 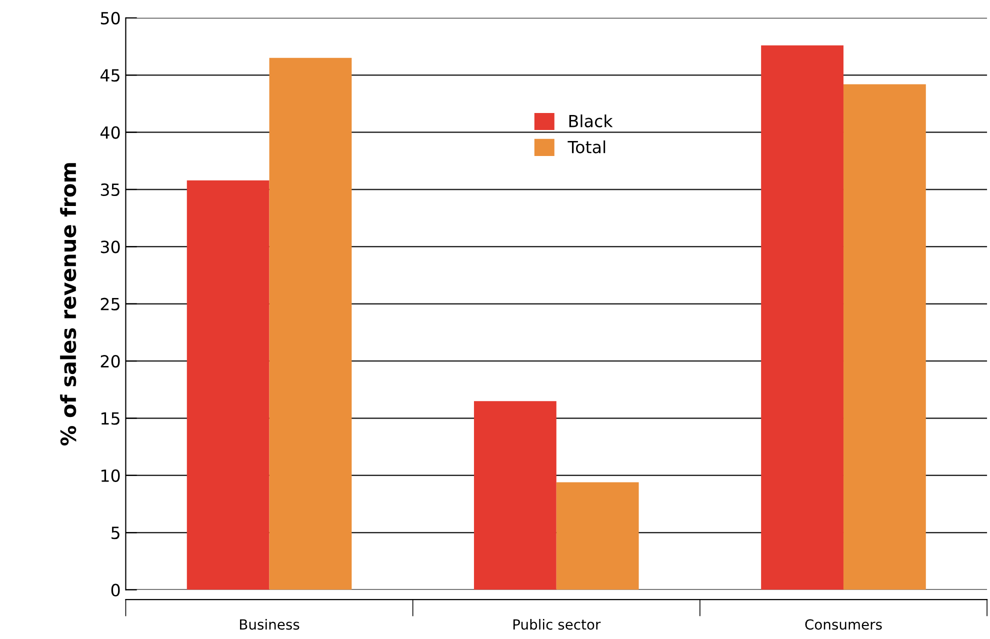 What do you see at coordinates (110, 18) in the screenshot?
I see `y-tick-label: 50` at bounding box center [110, 18].